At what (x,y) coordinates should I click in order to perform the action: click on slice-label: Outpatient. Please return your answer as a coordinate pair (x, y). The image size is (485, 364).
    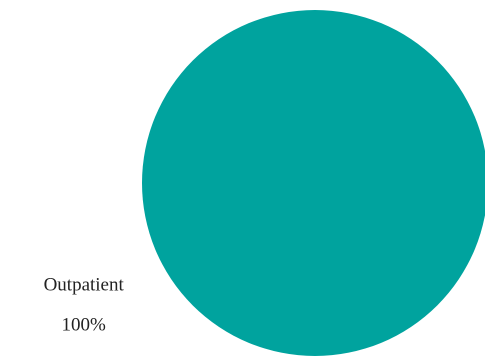
    Looking at the image, I should click on (84, 284).